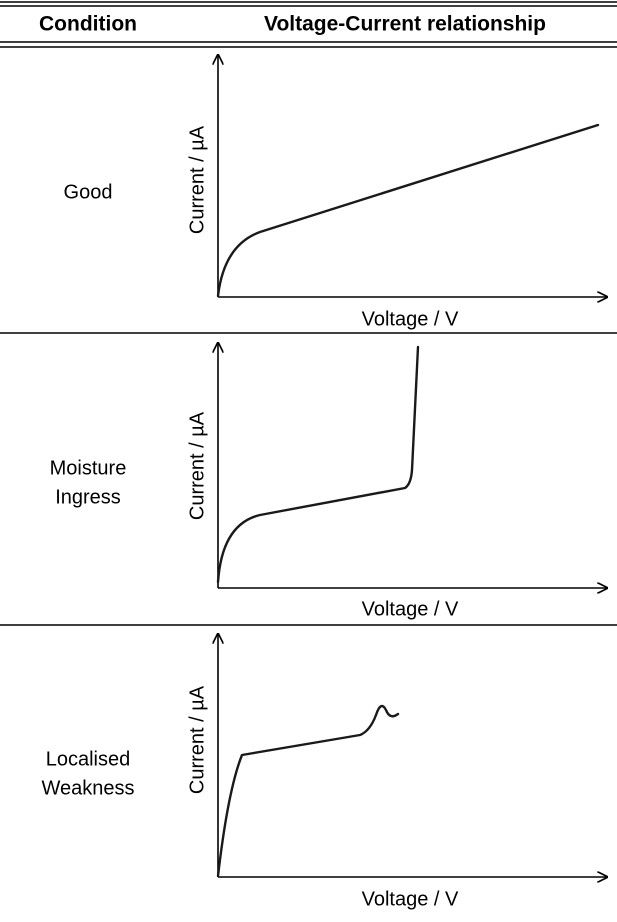 The width and height of the screenshot is (617, 922). What do you see at coordinates (88, 497) in the screenshot?
I see `condition: Ingress` at bounding box center [88, 497].